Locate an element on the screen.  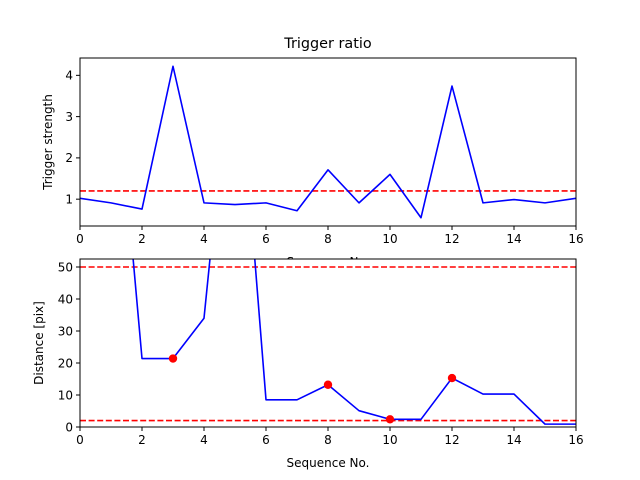
y-tick-label: 2 is located at coordinates (69, 158).